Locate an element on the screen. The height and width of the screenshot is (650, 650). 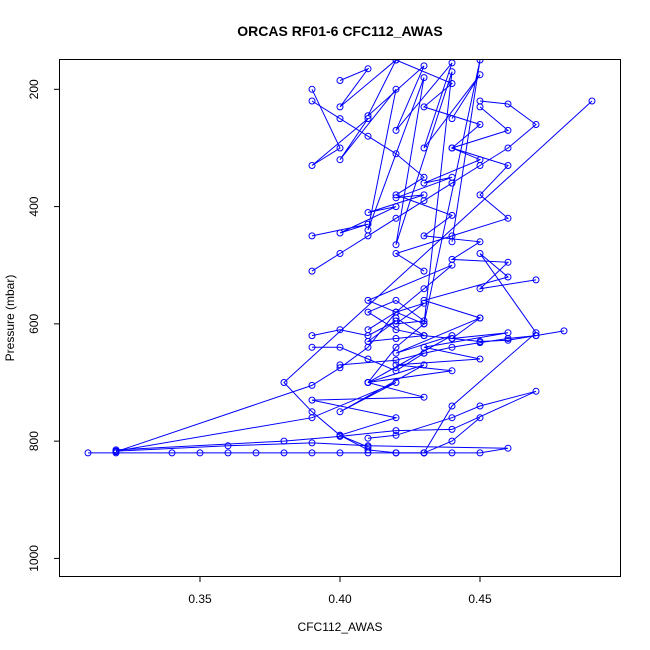
y-axis-label: Pressure (mbar) is located at coordinates (10, 318).